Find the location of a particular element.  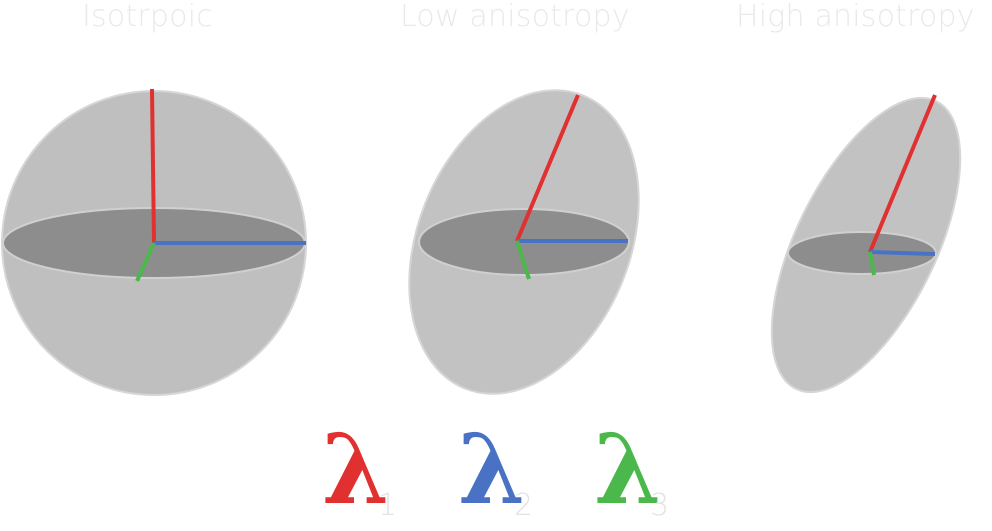

lambda-subscript: 1 is located at coordinates (388, 505).